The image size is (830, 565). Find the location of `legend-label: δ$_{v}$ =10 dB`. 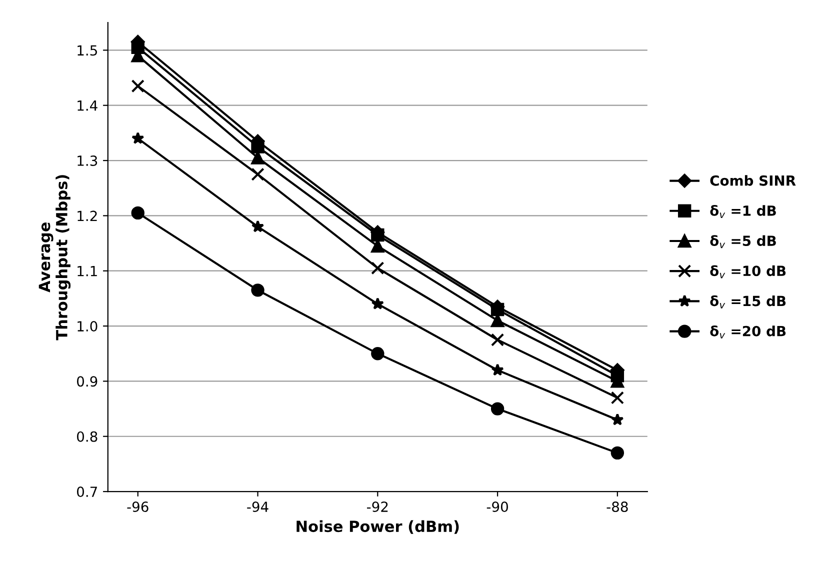

legend-label: δ$_{v}$ =10 dB is located at coordinates (748, 271).